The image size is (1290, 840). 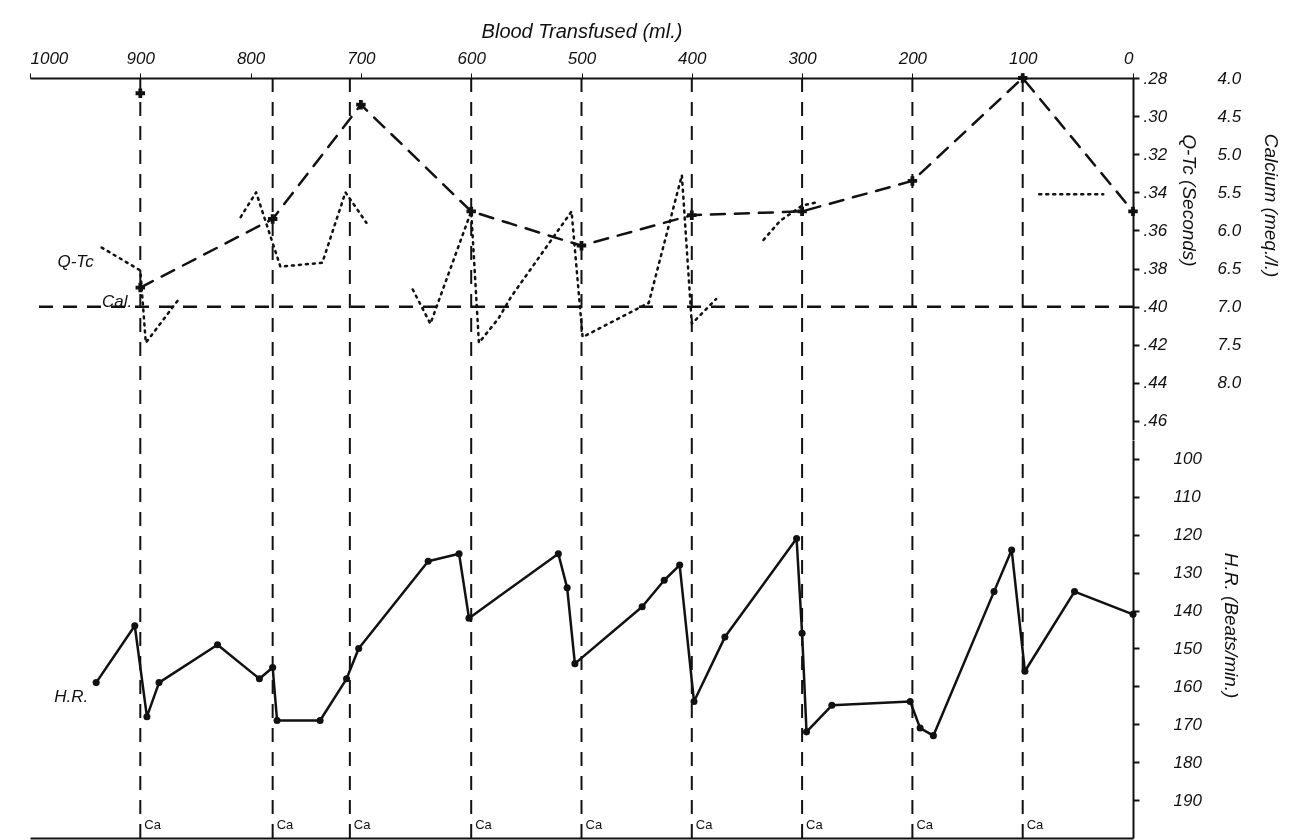 What do you see at coordinates (71, 696) in the screenshot?
I see `series-label: H.R.` at bounding box center [71, 696].